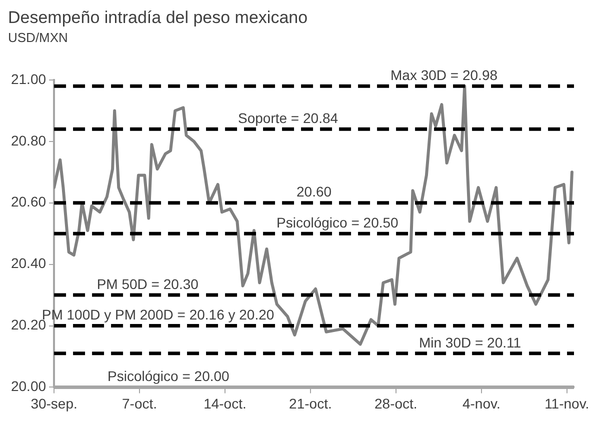 The image size is (604, 437). I want to click on y-tick-label: 20.60, so click(28, 202).